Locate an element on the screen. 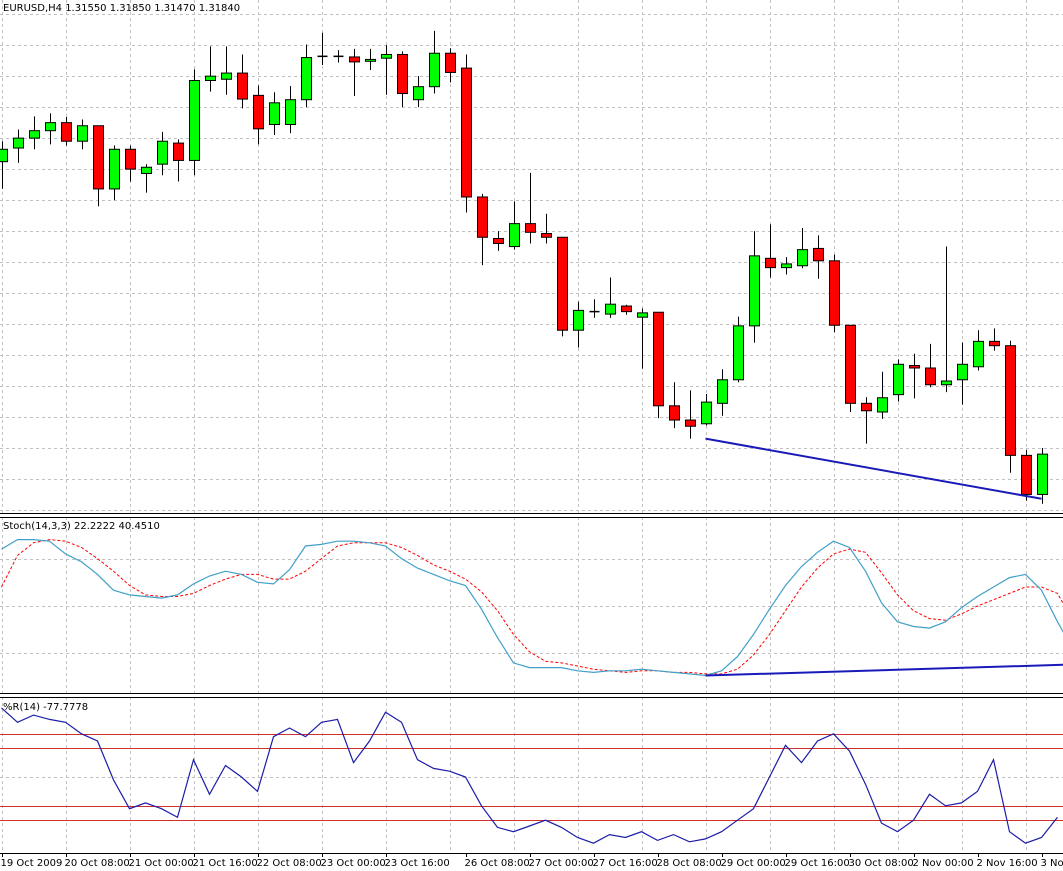 The image size is (1063, 871). time-axis-label: 30 Oct 08:00 is located at coordinates (881, 863).